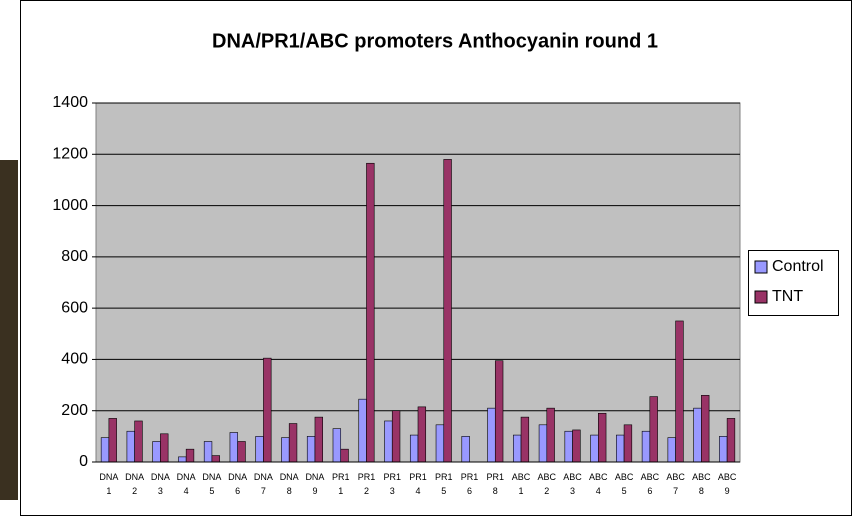 The height and width of the screenshot is (522, 853). Describe the element at coordinates (289, 484) in the screenshot. I see `x-tick-label: DNA 8` at that location.